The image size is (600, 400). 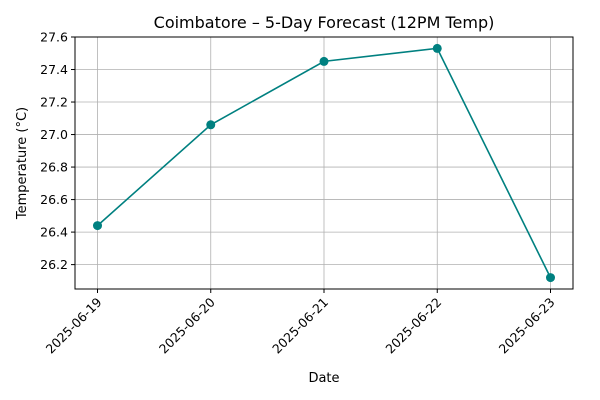 What do you see at coordinates (54, 69) in the screenshot?
I see `y-tick-label: 27.4` at bounding box center [54, 69].